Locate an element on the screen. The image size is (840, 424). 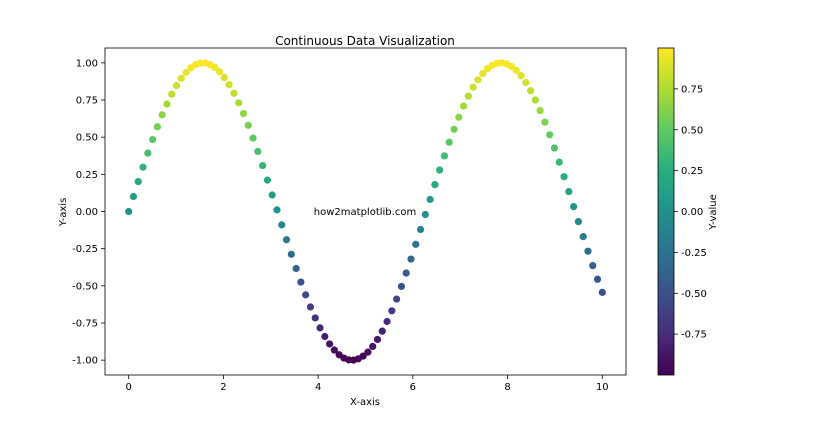
colorbar-tick-label: 0.75 is located at coordinates (692, 89).